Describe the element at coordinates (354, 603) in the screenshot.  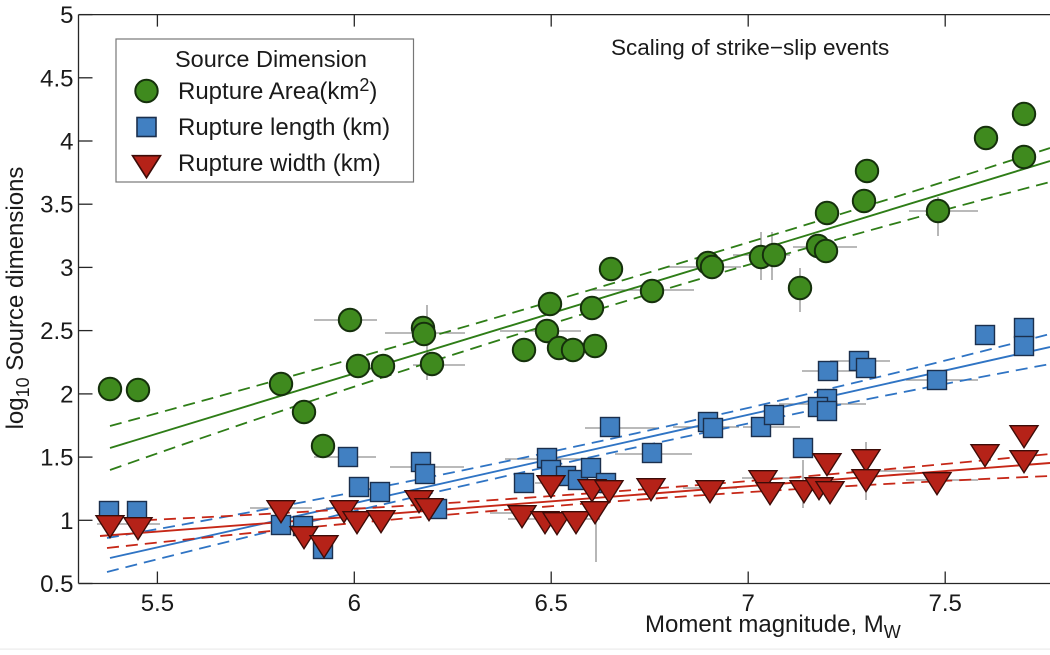
I see `svg-text: 6` at that location.